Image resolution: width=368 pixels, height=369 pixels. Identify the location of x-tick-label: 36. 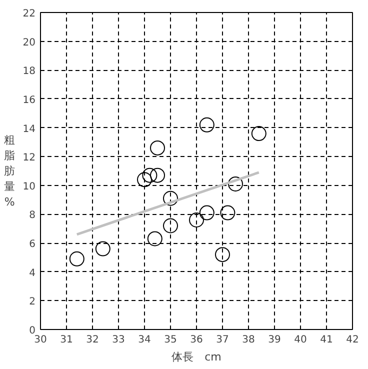
(196, 340).